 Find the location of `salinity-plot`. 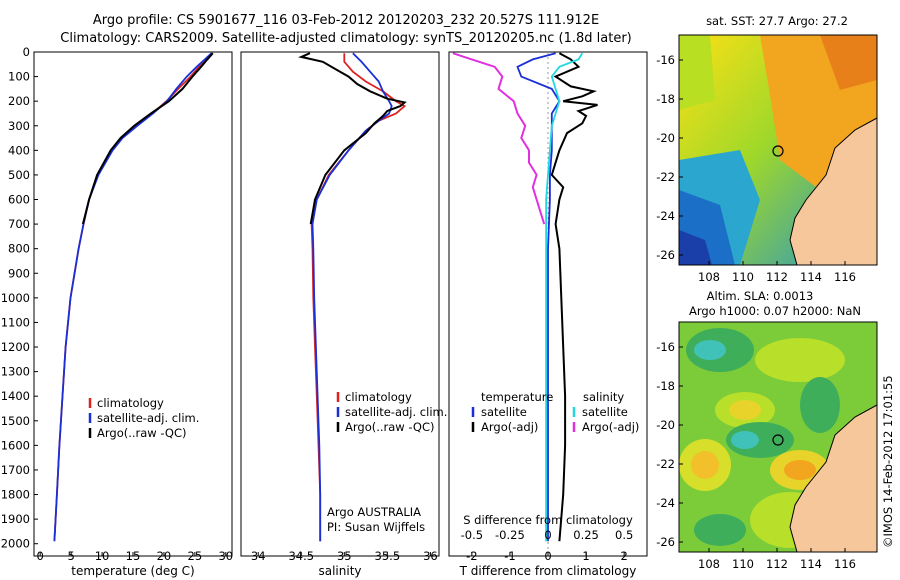

salinity-plot is located at coordinates (352, 297).